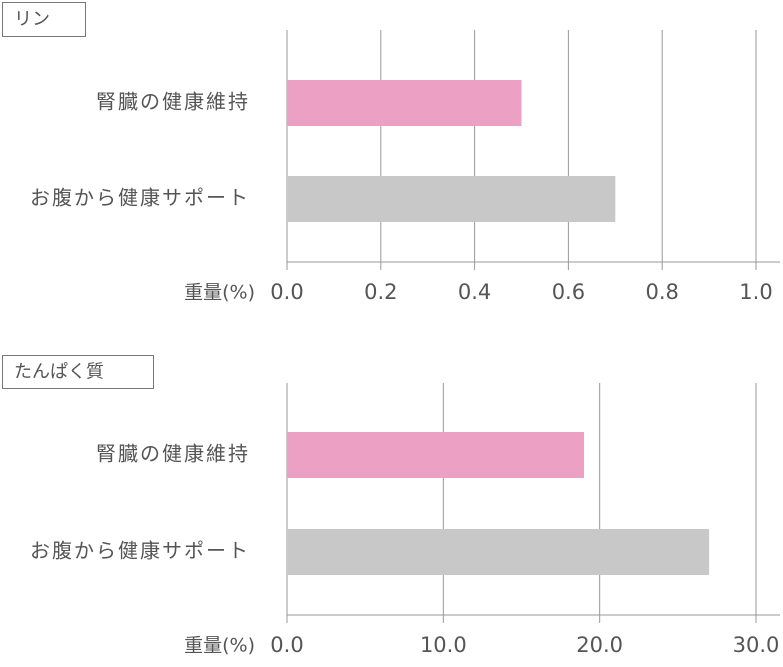 The height and width of the screenshot is (667, 783). What do you see at coordinates (32, 19) in the screenshot?
I see `chart-title: リン` at bounding box center [32, 19].